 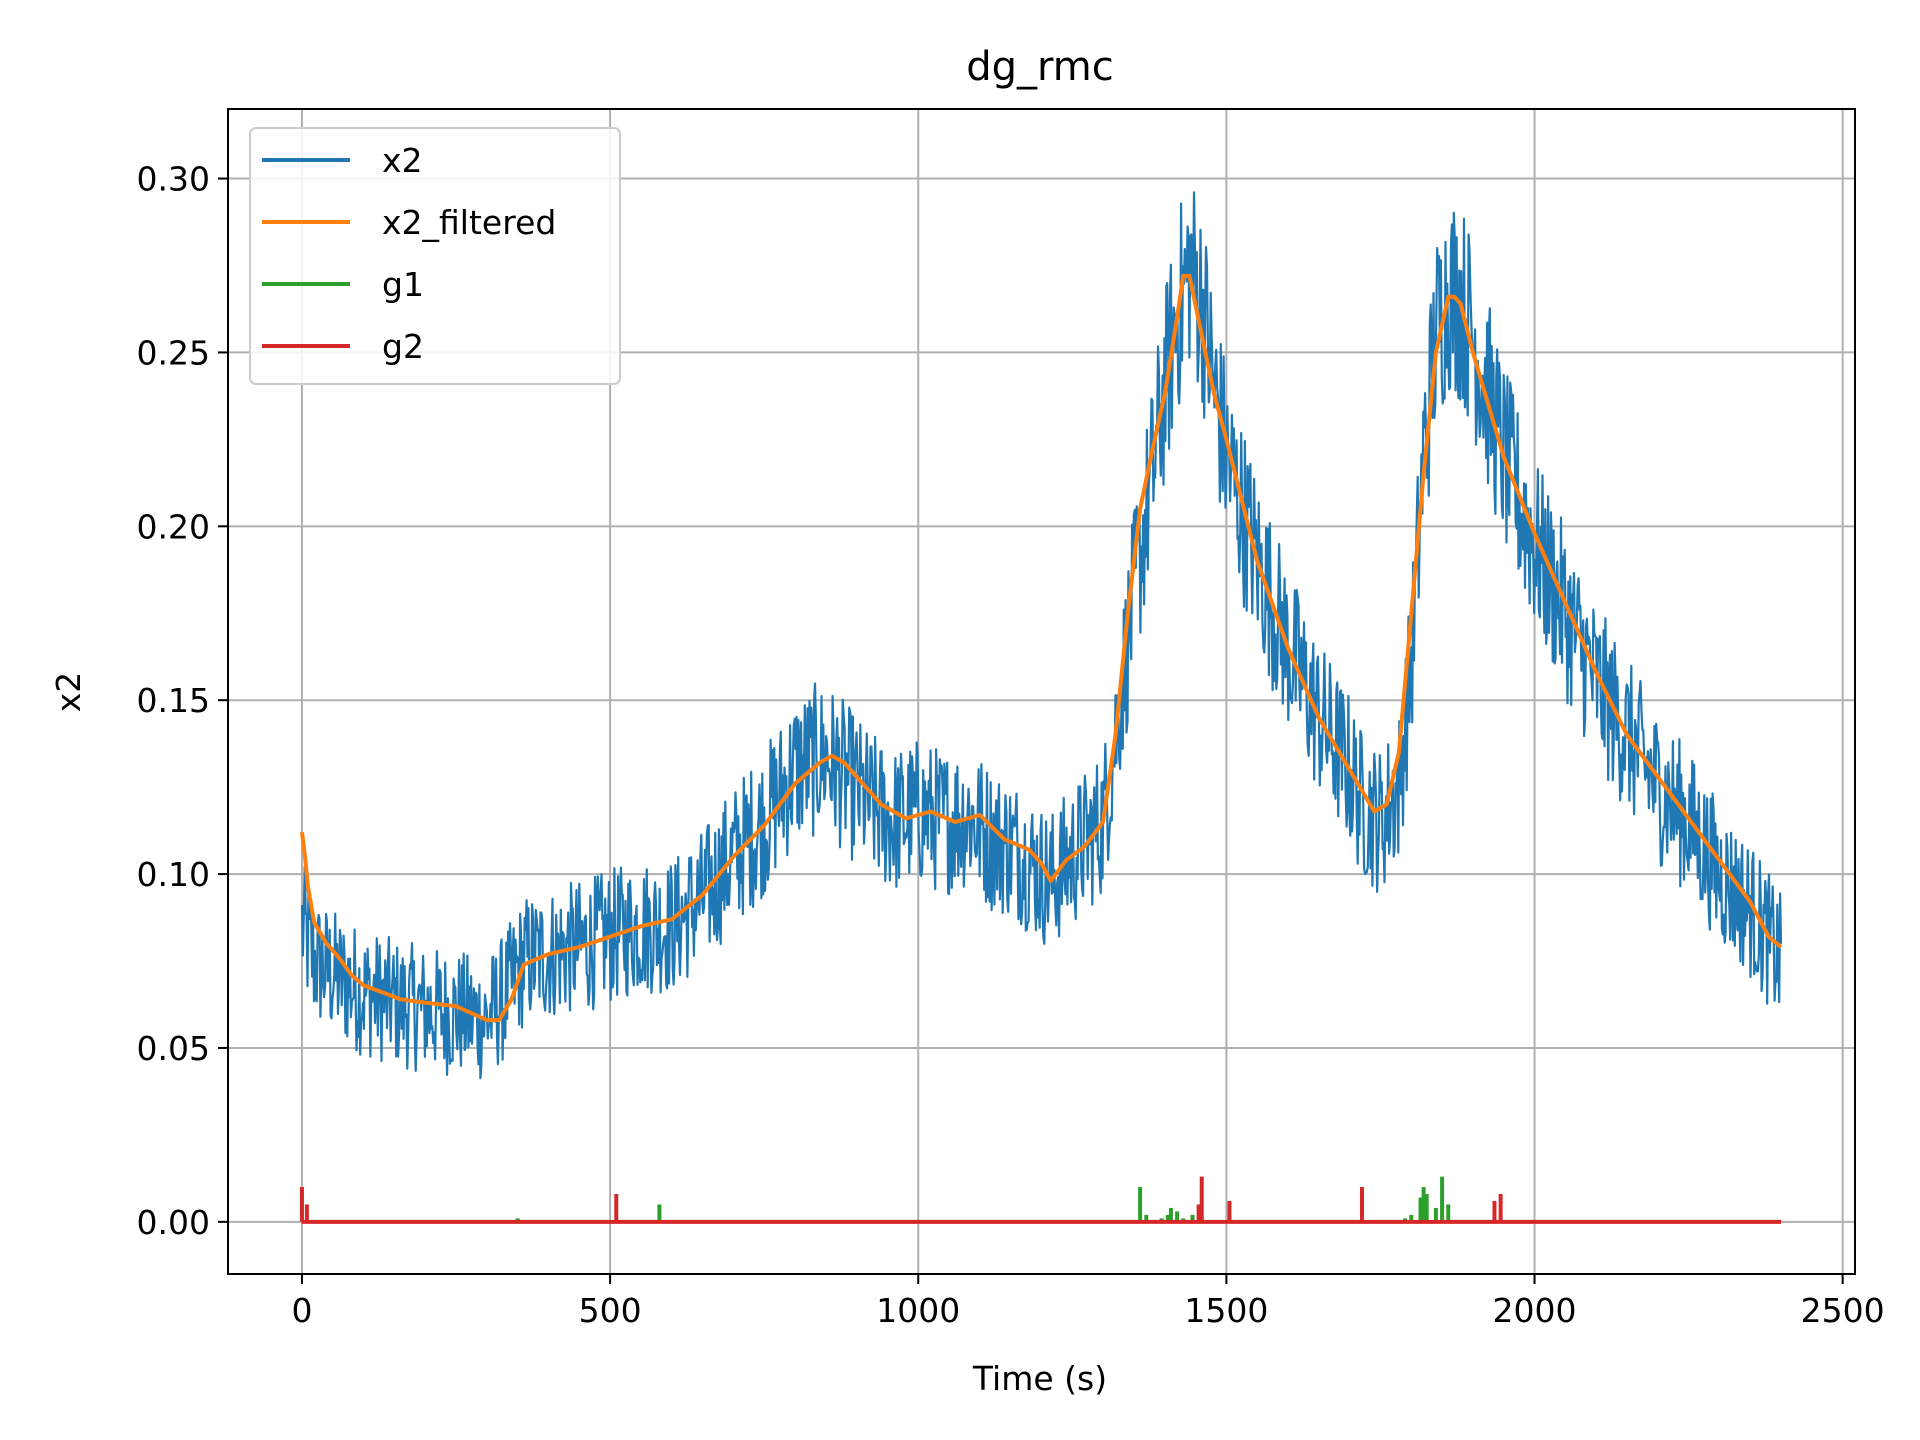 What do you see at coordinates (173, 1048) in the screenshot?
I see `y-tick-label: 0.05` at bounding box center [173, 1048].